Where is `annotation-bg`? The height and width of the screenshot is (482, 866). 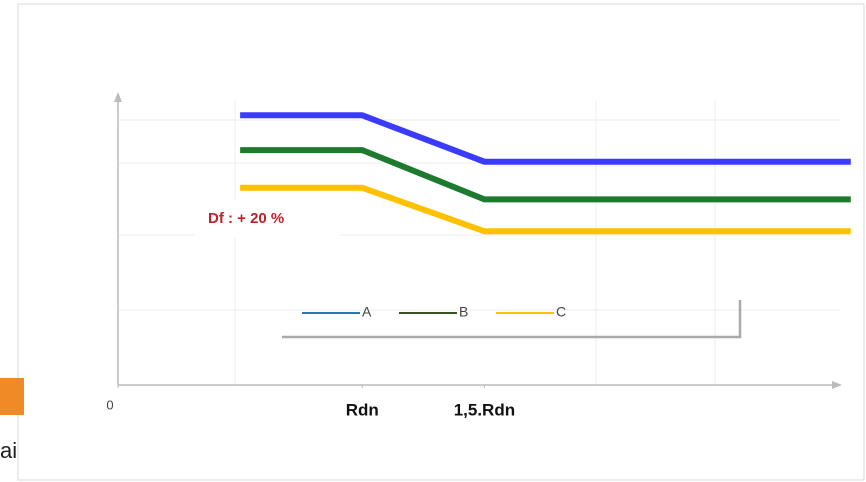
annotation-bg is located at coordinates (267, 219).